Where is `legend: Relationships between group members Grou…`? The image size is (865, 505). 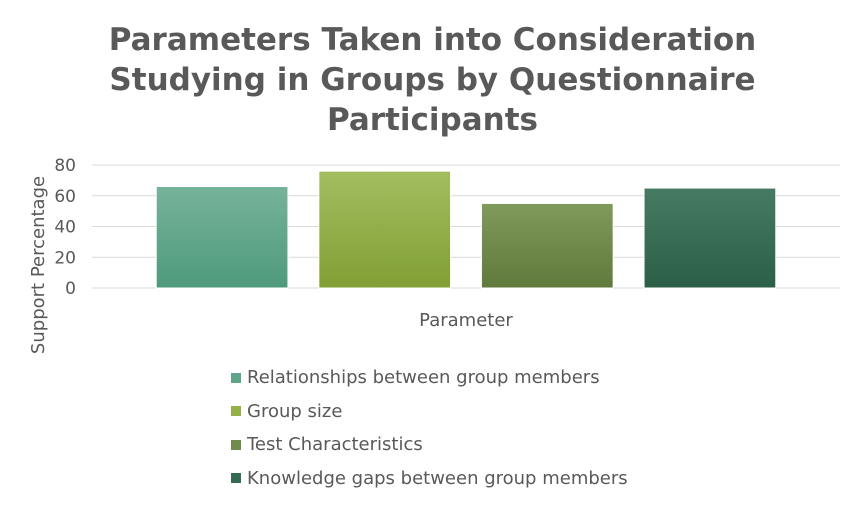
legend: Relationships between group members Grou… is located at coordinates (429, 428).